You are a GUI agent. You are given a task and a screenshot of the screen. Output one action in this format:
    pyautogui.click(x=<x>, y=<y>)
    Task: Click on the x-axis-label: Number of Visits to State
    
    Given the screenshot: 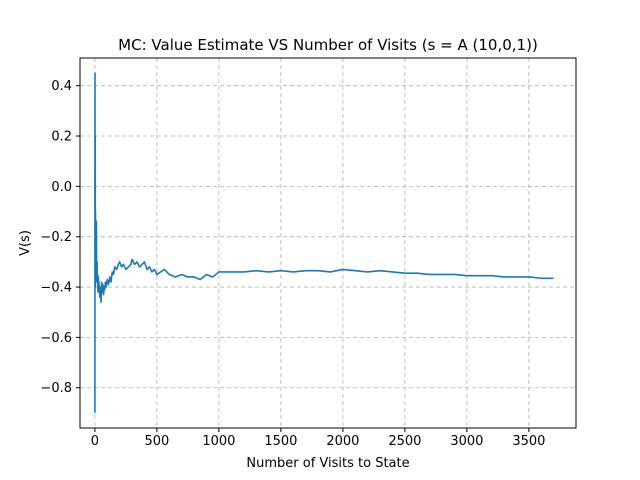 What is the action you would take?
    pyautogui.click(x=327, y=463)
    